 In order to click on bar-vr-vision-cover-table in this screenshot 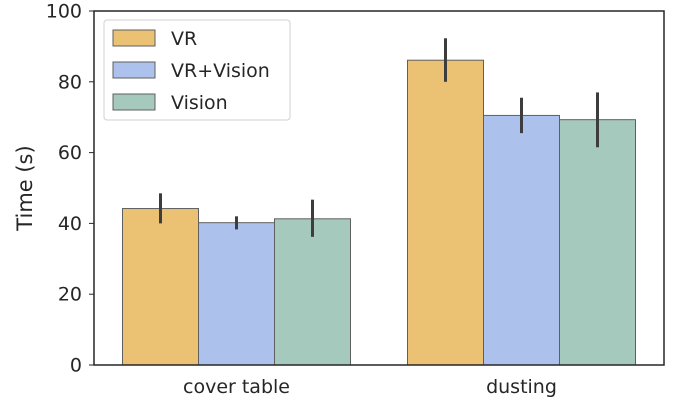, I will do `click(236, 294)`.